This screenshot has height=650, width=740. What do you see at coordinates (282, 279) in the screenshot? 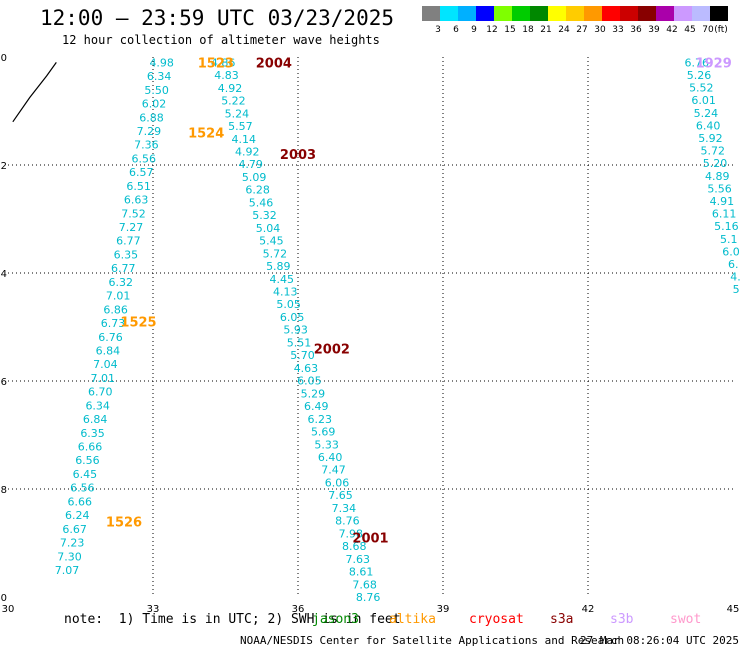
I see `wave-height-value: 4.45` at bounding box center [282, 279].